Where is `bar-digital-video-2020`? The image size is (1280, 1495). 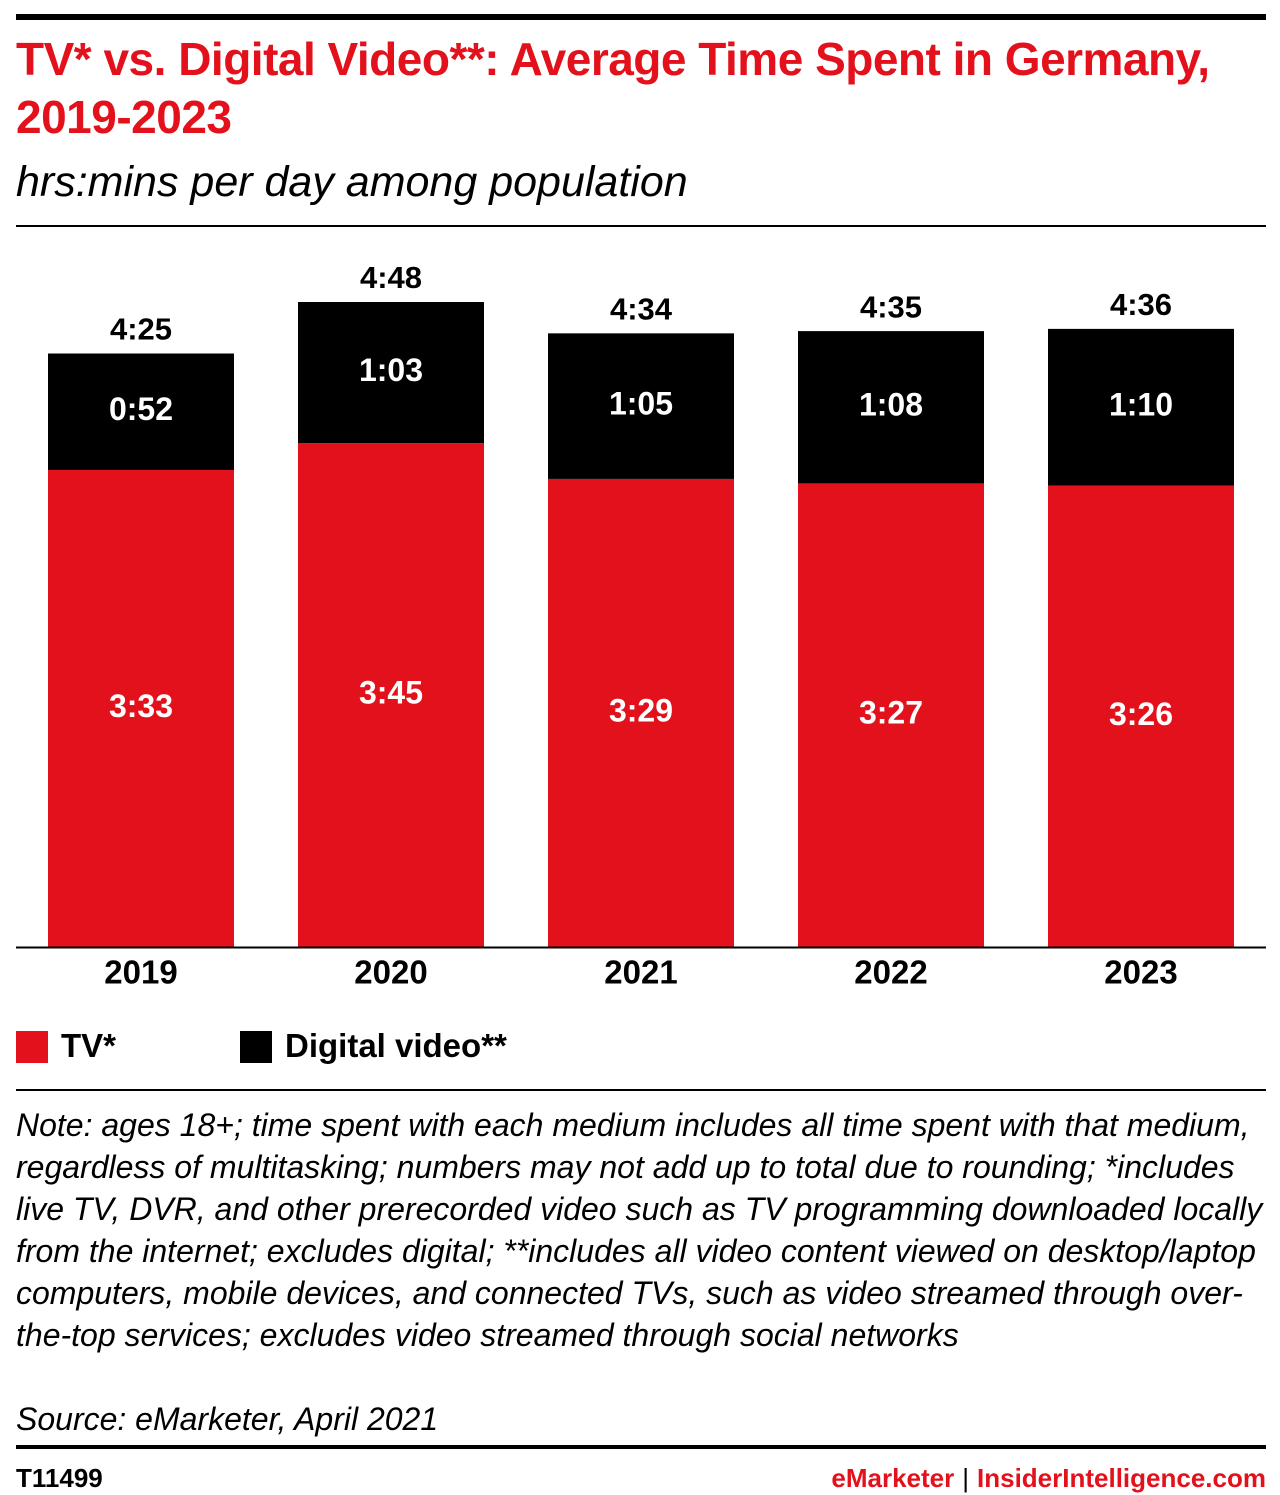 bar-digital-video-2020 is located at coordinates (391, 373).